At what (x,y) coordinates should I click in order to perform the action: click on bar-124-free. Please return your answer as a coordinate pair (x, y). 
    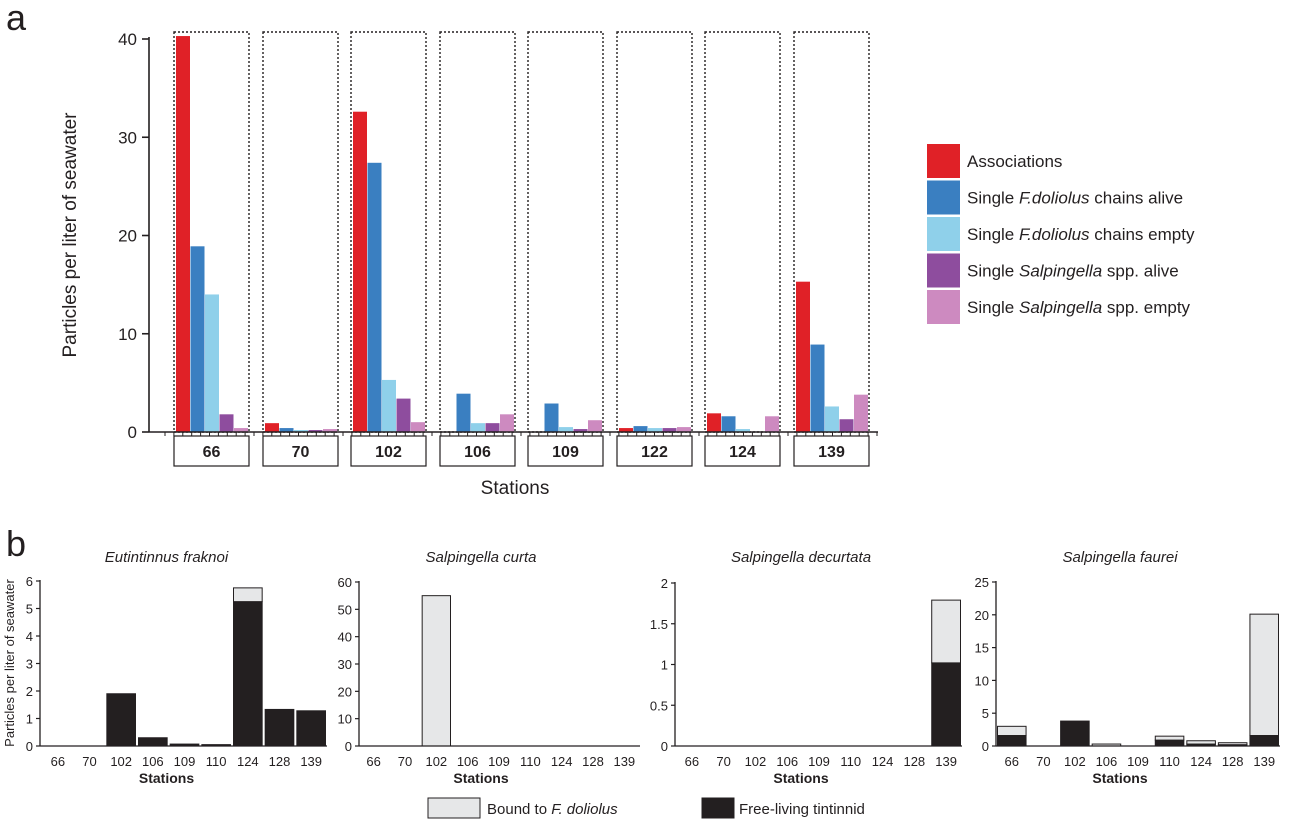
    Looking at the image, I should click on (248, 674).